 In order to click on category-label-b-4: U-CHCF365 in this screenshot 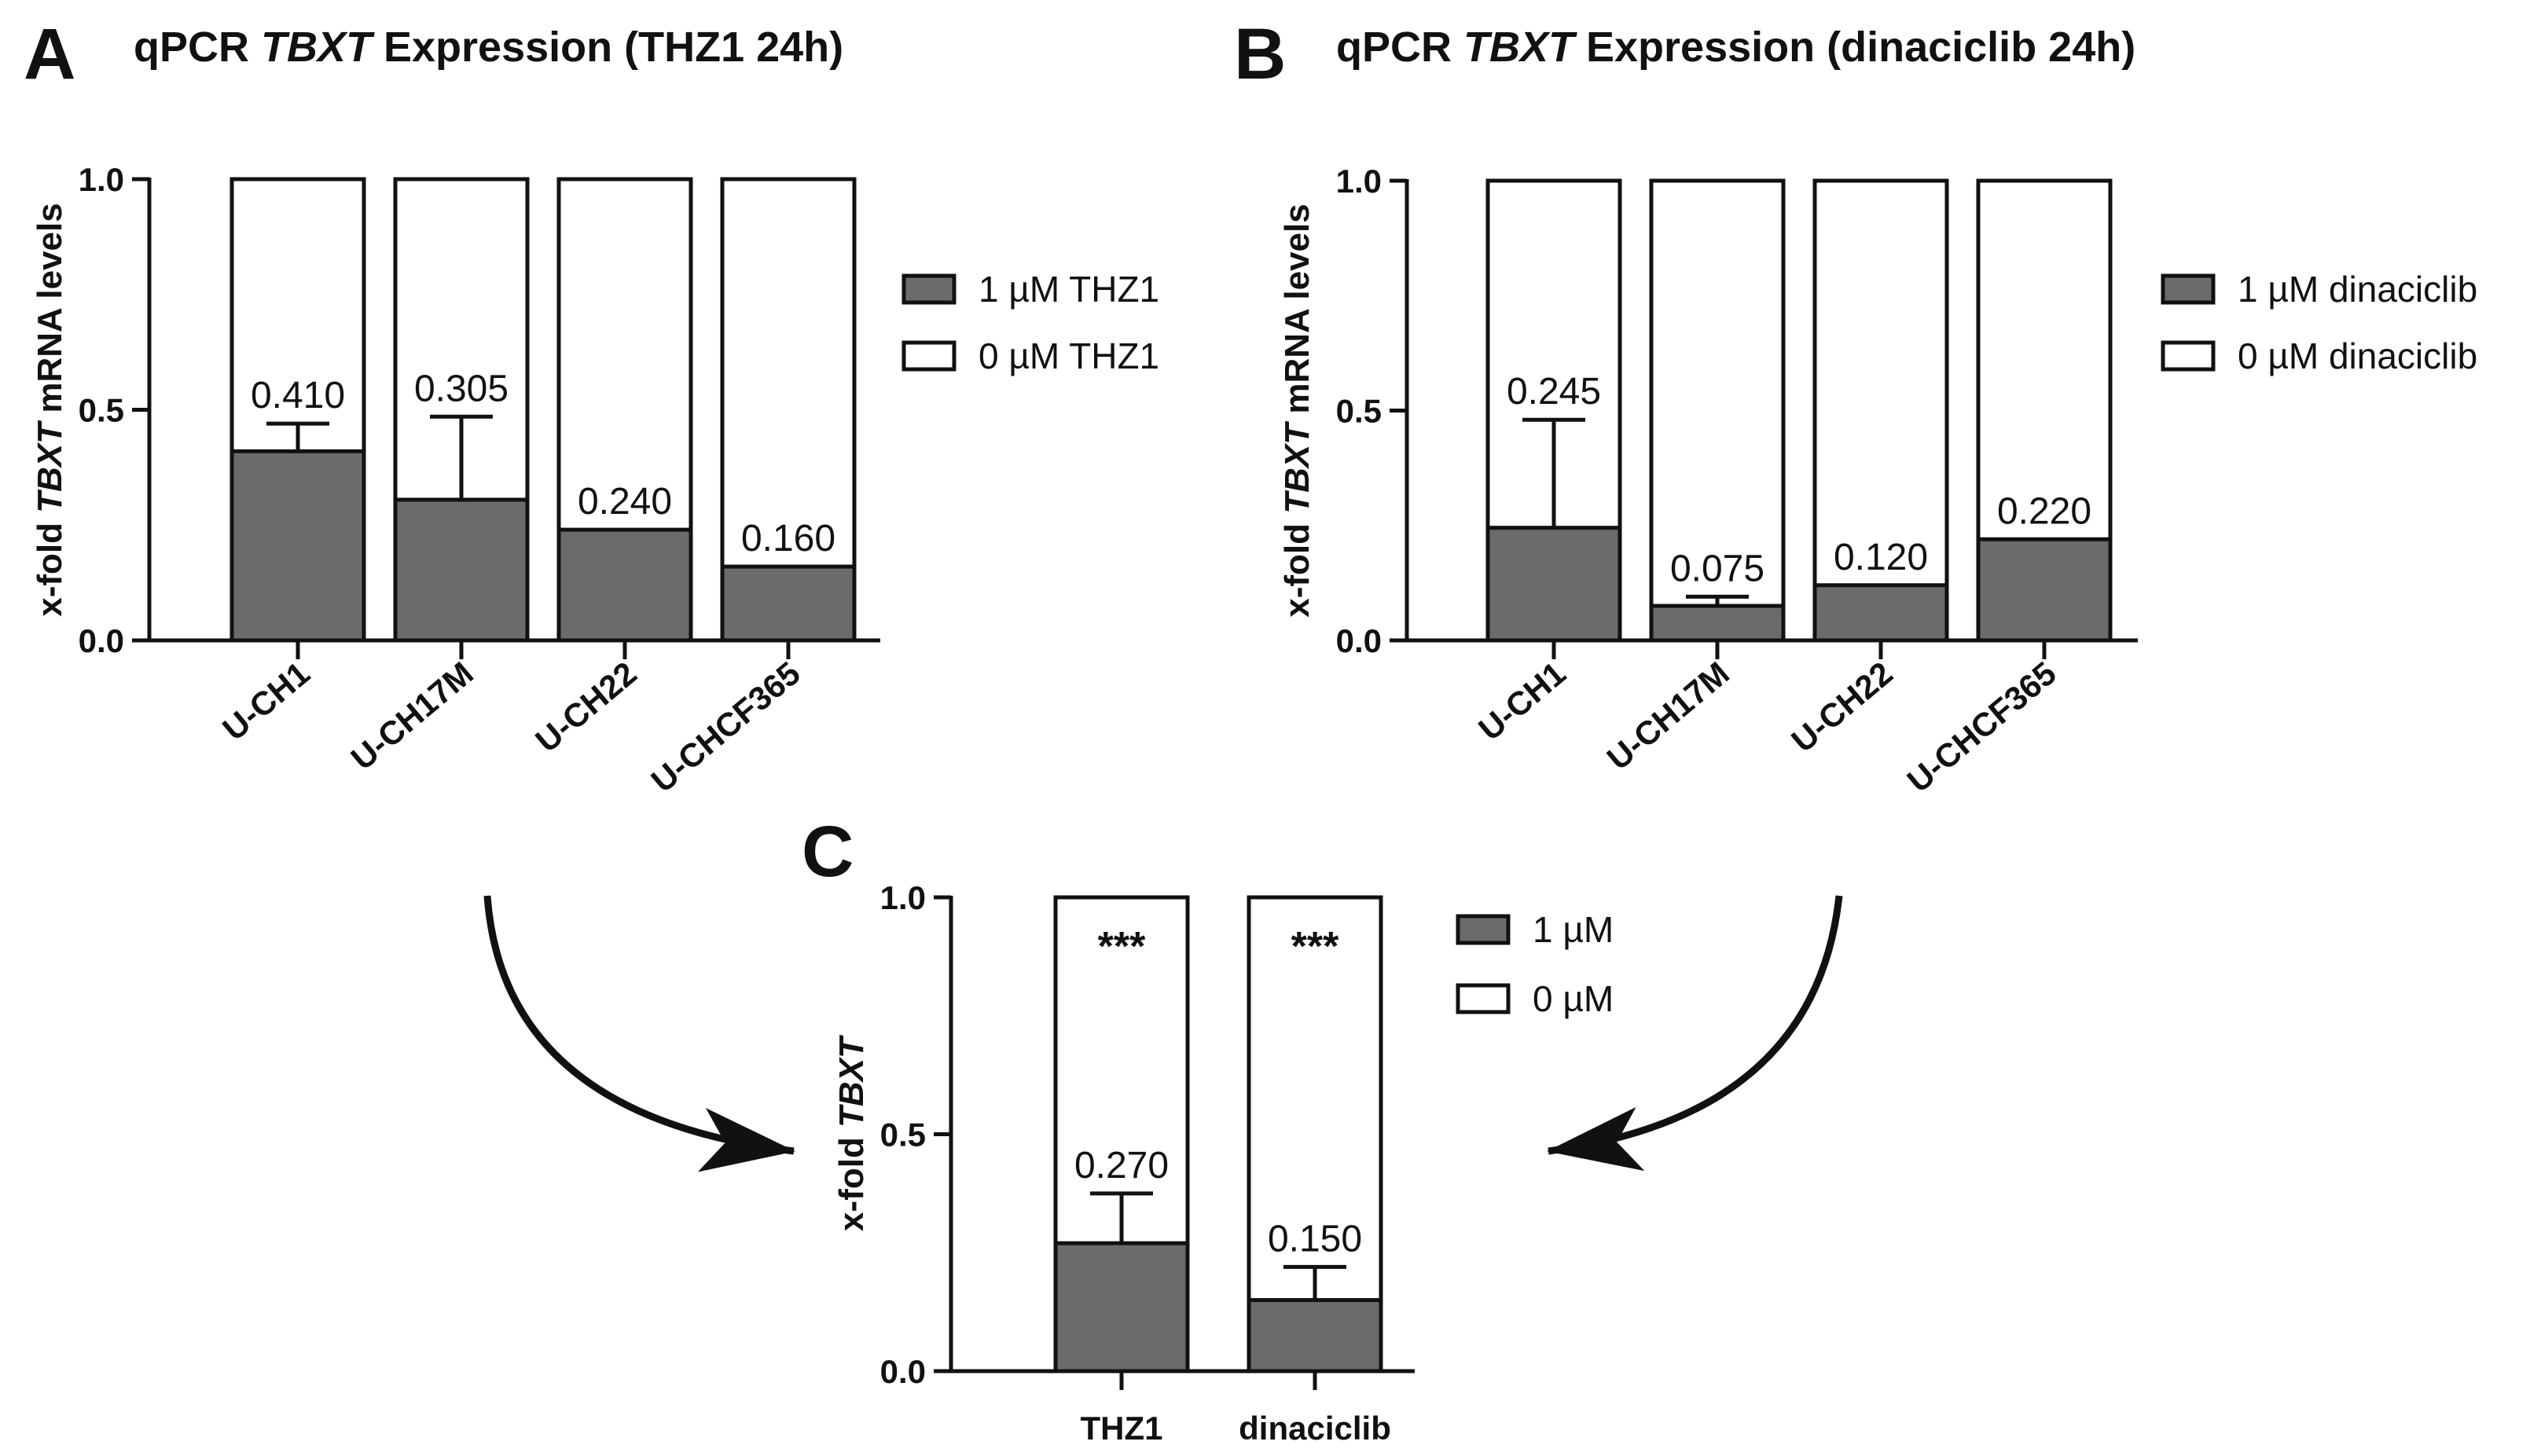, I will do `click(1982, 727)`.